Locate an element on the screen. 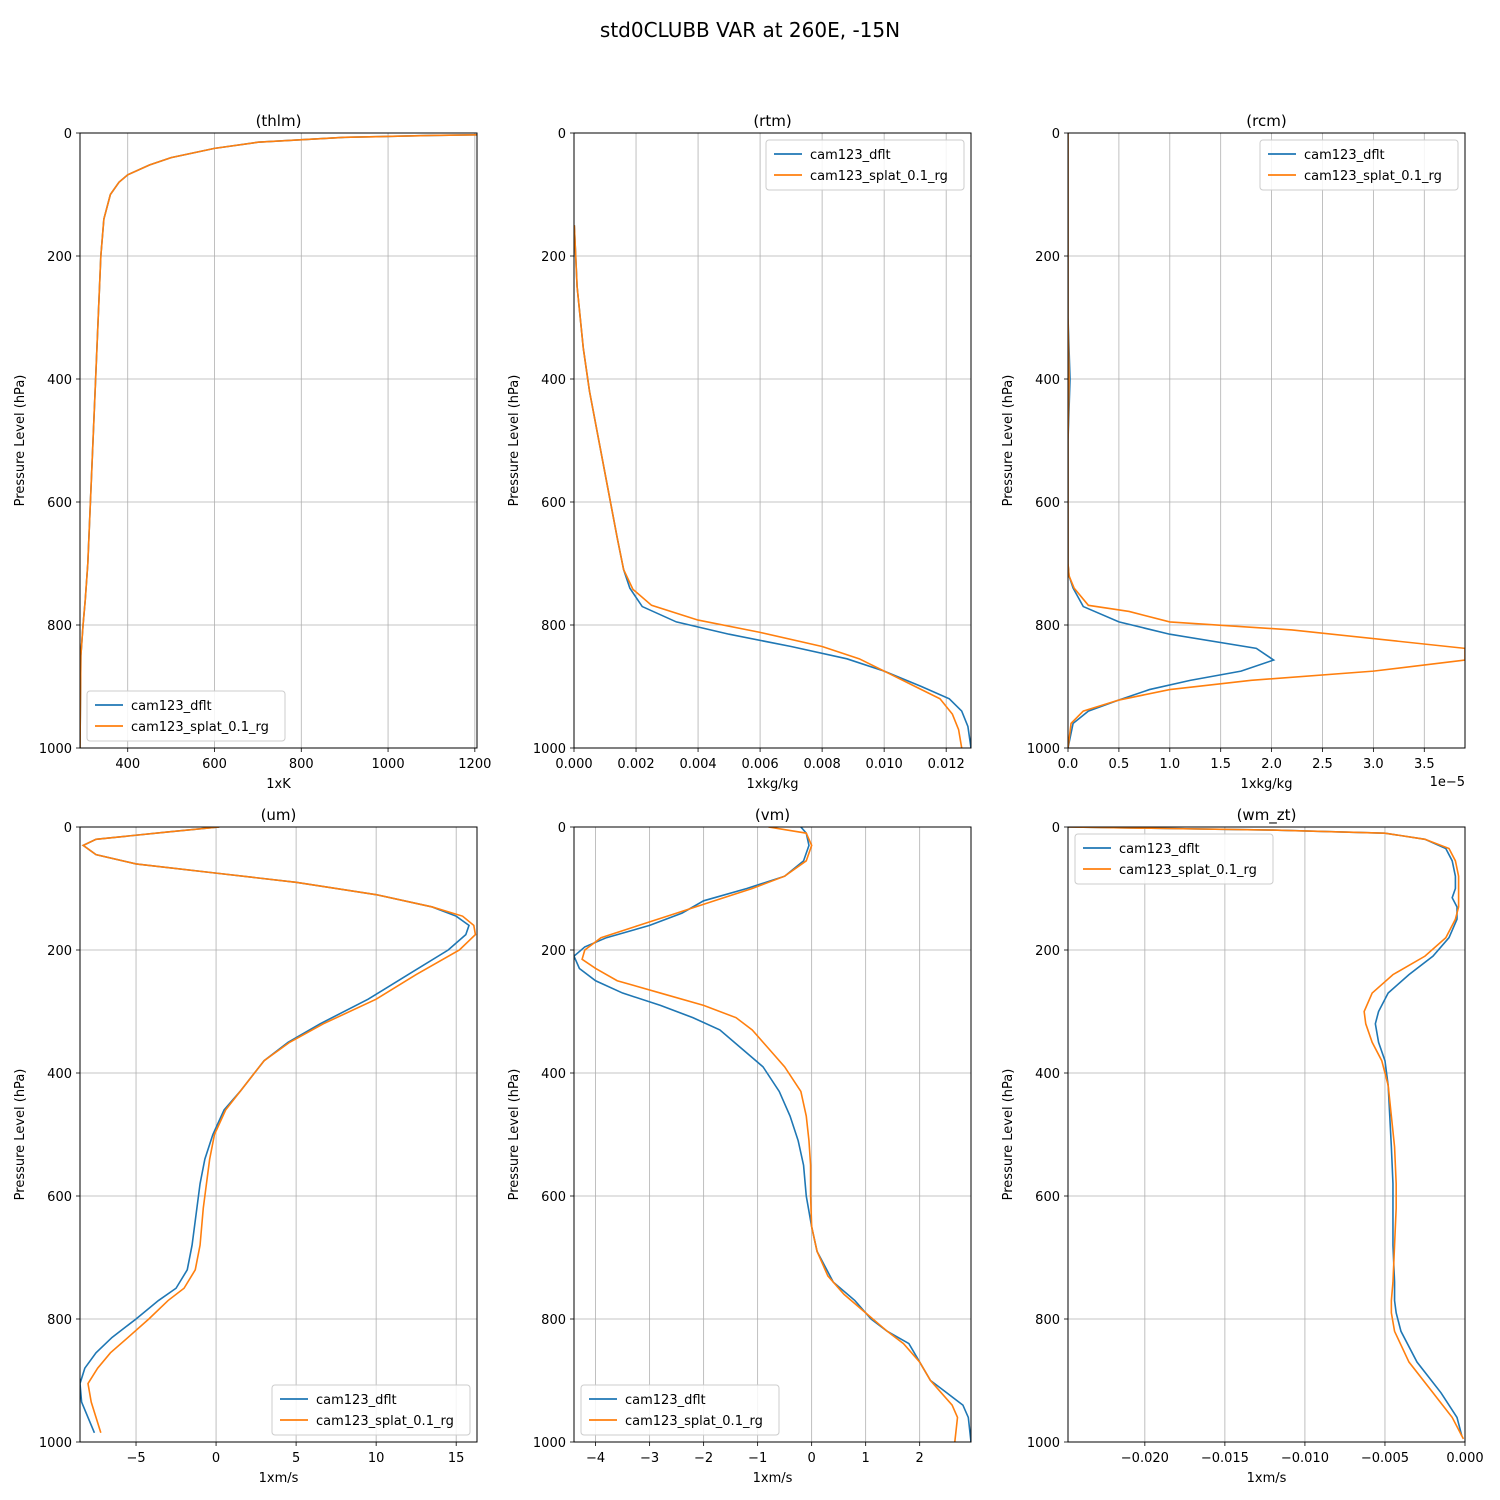 The image size is (1500, 1500). x-tick-label: −0.010 is located at coordinates (1305, 1458).